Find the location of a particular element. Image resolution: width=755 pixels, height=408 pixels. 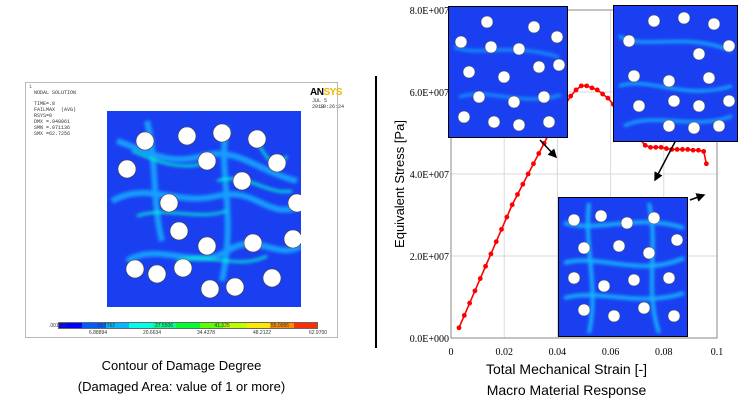

y-tick-4: 8.0E+007 is located at coordinates (429, 11).